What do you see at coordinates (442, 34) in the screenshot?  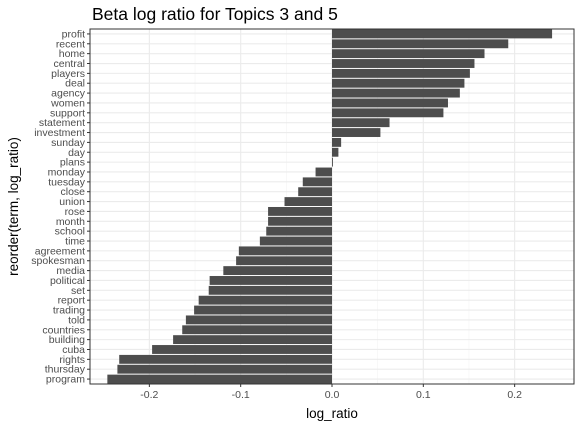 I see `bar-profit` at bounding box center [442, 34].